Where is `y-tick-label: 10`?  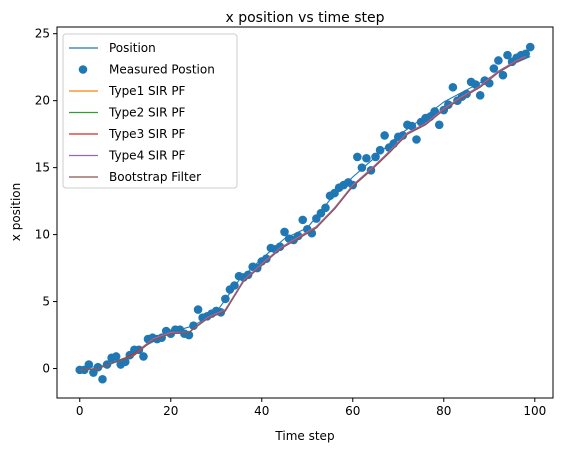 y-tick-label: 10 is located at coordinates (42, 235).